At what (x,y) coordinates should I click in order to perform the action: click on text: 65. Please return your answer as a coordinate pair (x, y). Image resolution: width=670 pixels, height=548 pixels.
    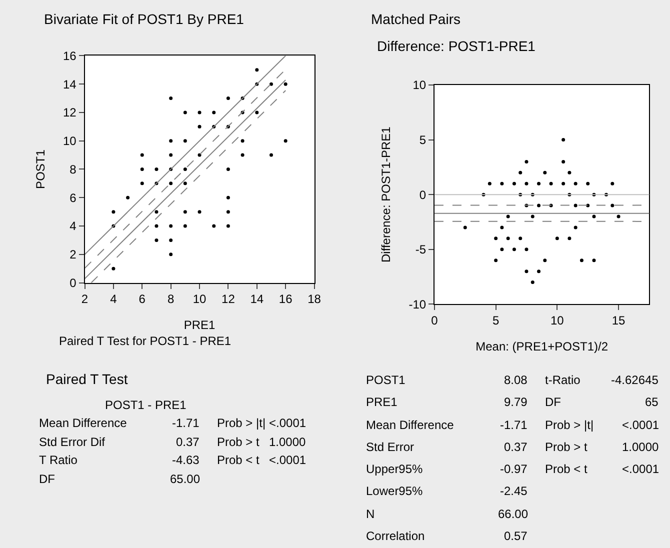
    Looking at the image, I should click on (652, 402).